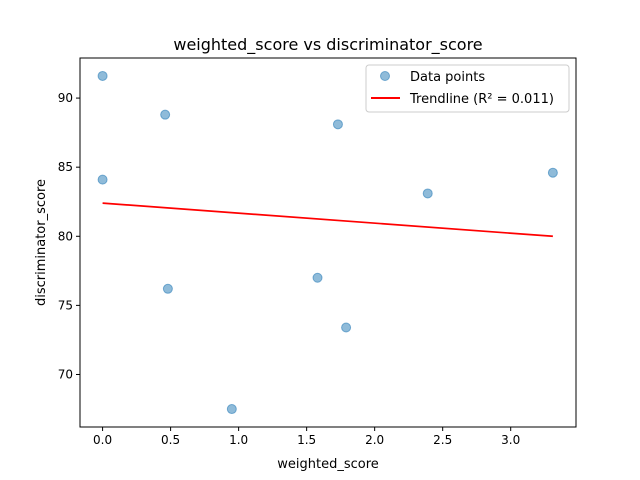 This screenshot has height=480, width=640. What do you see at coordinates (238, 440) in the screenshot?
I see `x-tick-label: 1.0` at bounding box center [238, 440].